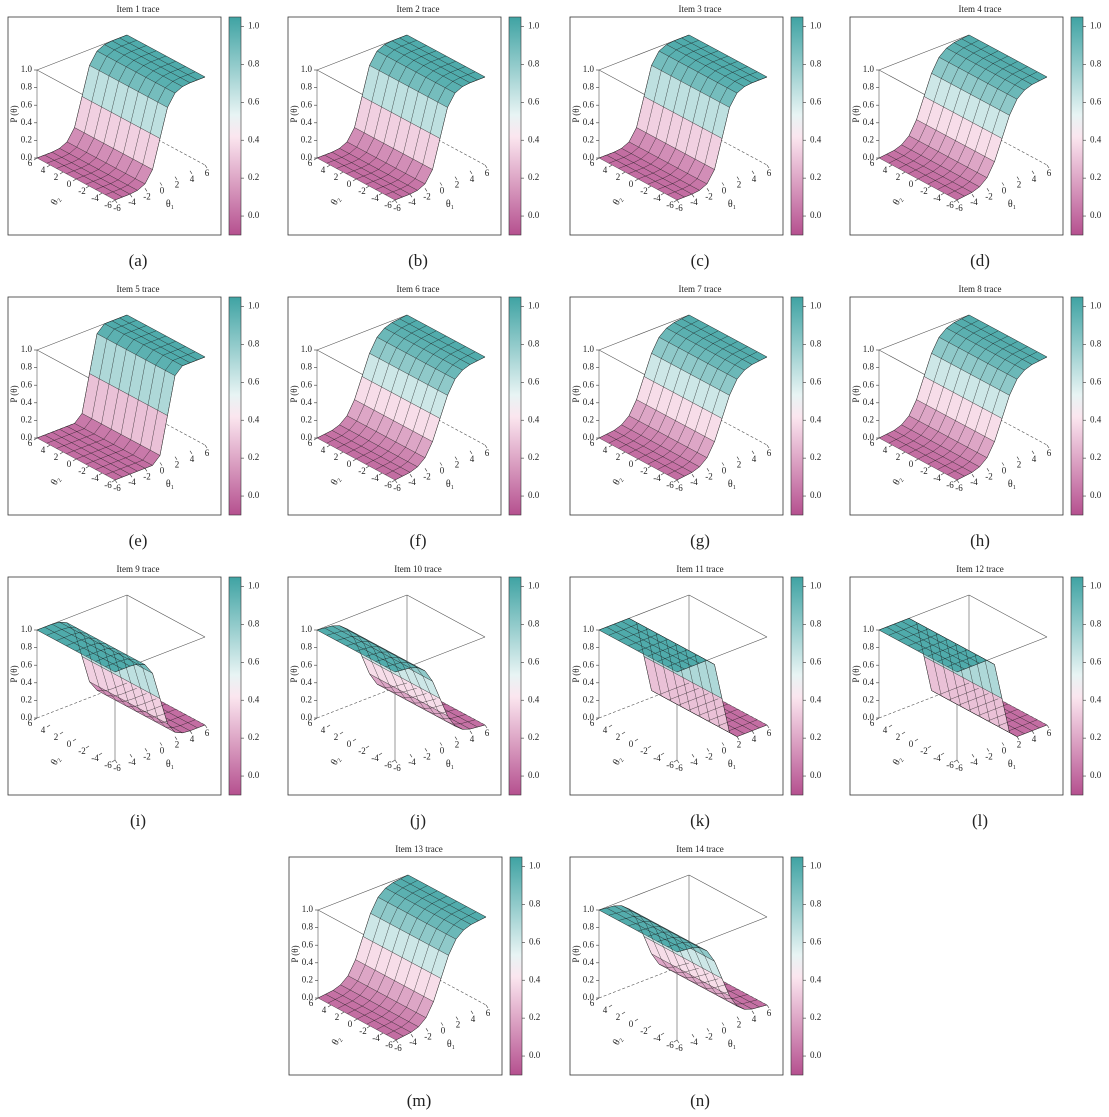 This screenshot has height=1117, width=1109. I want to click on colorbar, so click(797, 406).